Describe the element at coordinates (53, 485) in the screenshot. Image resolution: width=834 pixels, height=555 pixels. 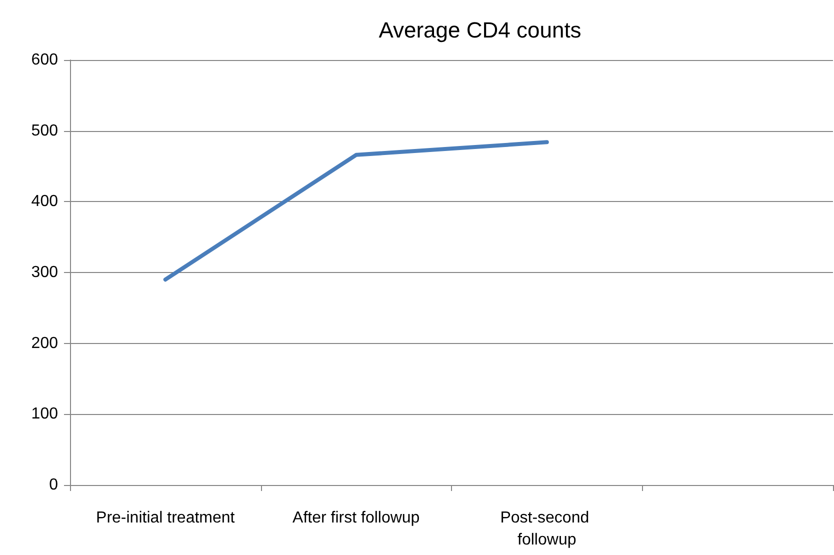
I see `y-tick-label: 0` at that location.